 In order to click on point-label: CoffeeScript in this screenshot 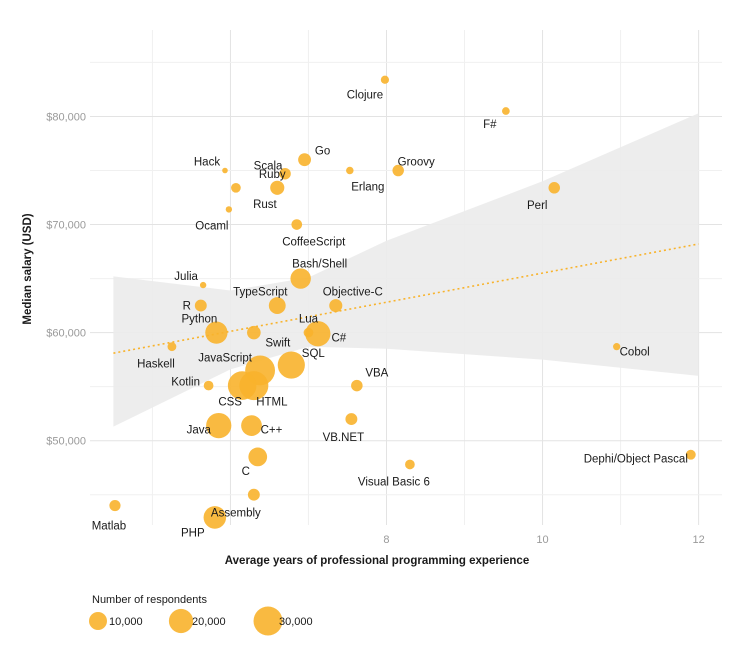, I will do `click(314, 243)`.